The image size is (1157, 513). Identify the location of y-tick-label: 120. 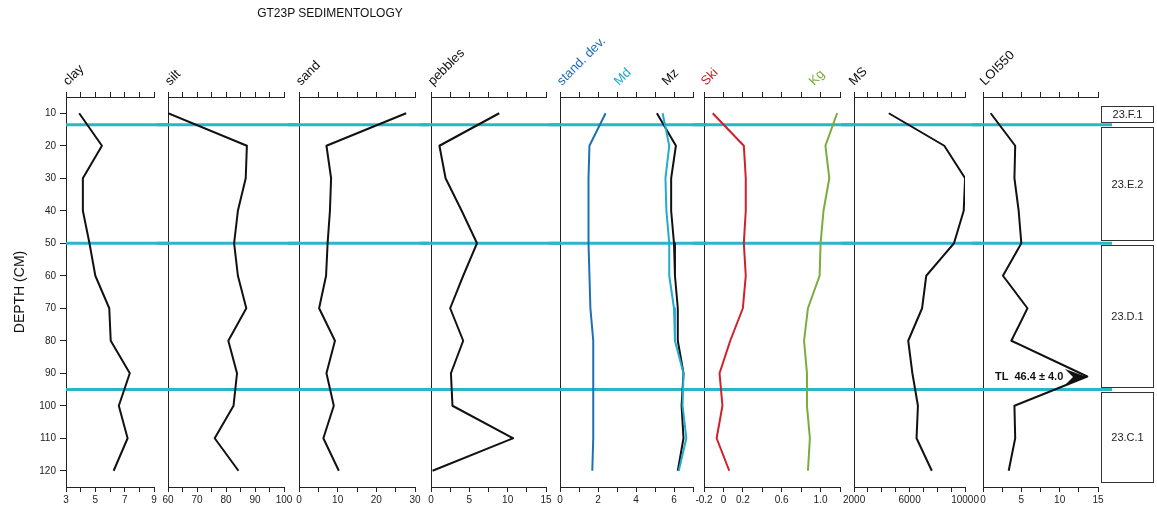
(48, 470).